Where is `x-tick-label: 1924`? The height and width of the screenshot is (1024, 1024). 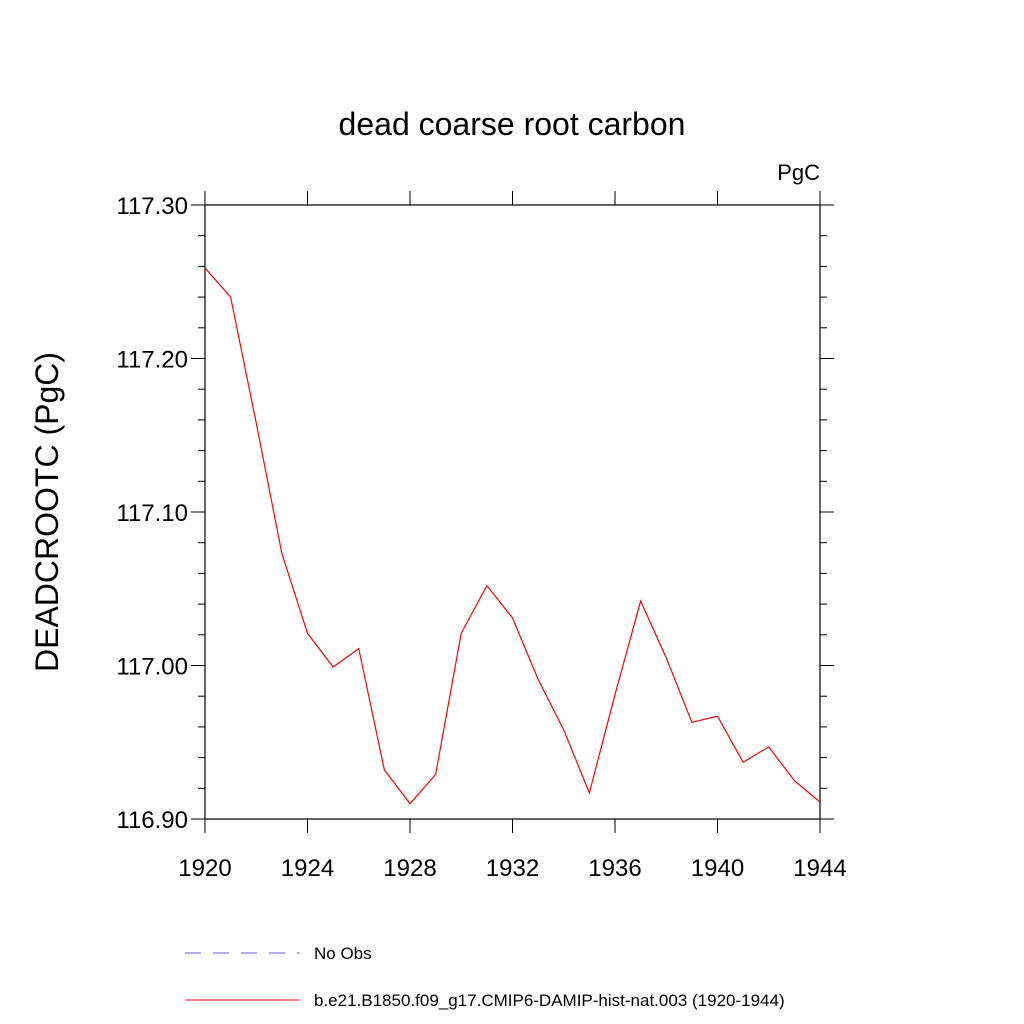
x-tick-label: 1924 is located at coordinates (307, 868).